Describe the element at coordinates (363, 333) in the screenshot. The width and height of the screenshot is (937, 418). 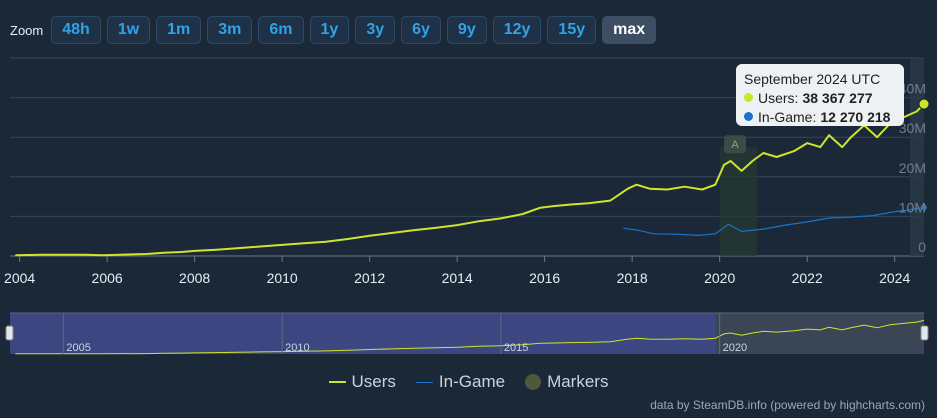
I see `navigator-window-left` at that location.